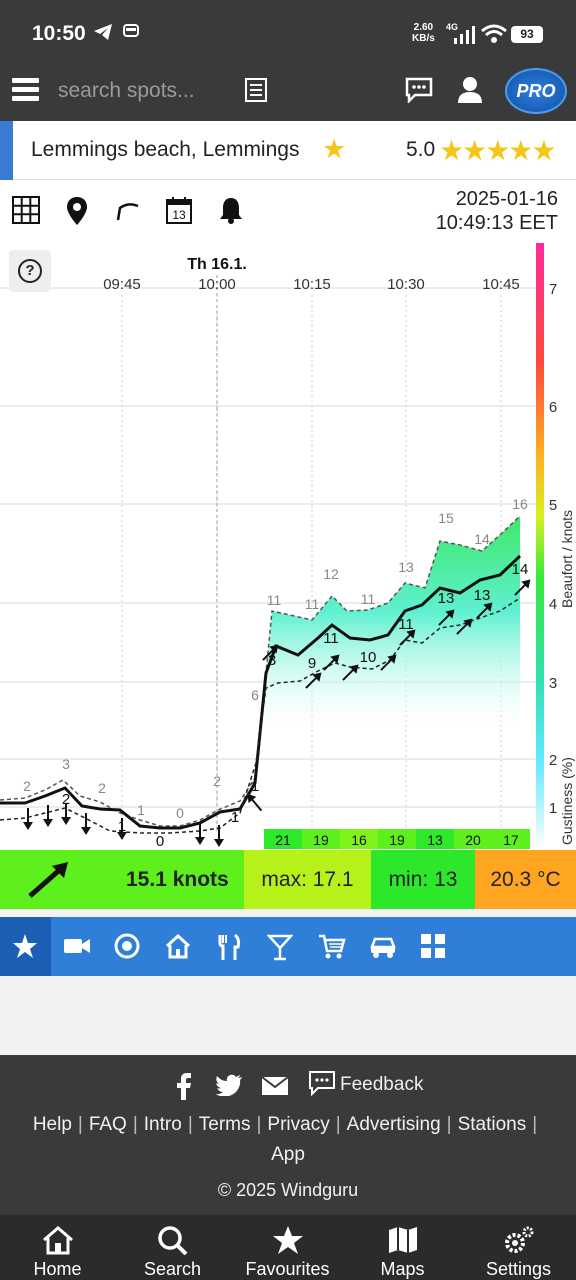 The height and width of the screenshot is (1280, 576). What do you see at coordinates (52, 1124) in the screenshot?
I see `help-link: Help` at bounding box center [52, 1124].